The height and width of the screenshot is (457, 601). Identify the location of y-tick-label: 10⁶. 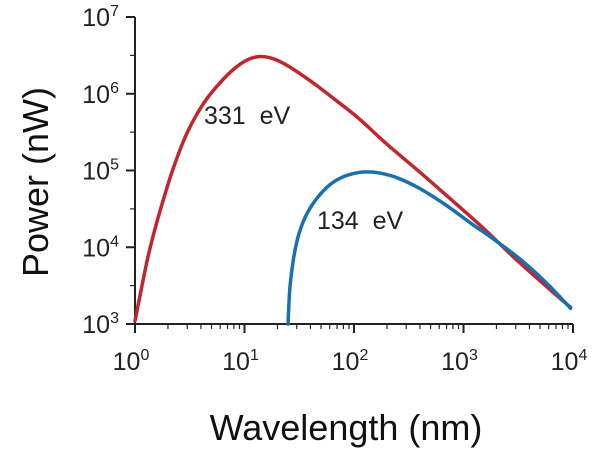
(100, 94).